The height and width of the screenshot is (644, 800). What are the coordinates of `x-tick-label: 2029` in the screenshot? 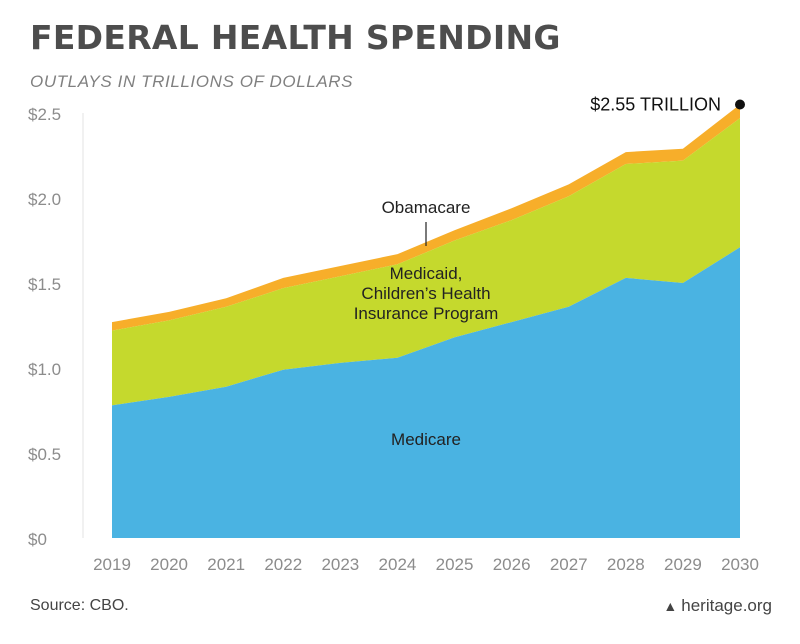 It's located at (683, 564).